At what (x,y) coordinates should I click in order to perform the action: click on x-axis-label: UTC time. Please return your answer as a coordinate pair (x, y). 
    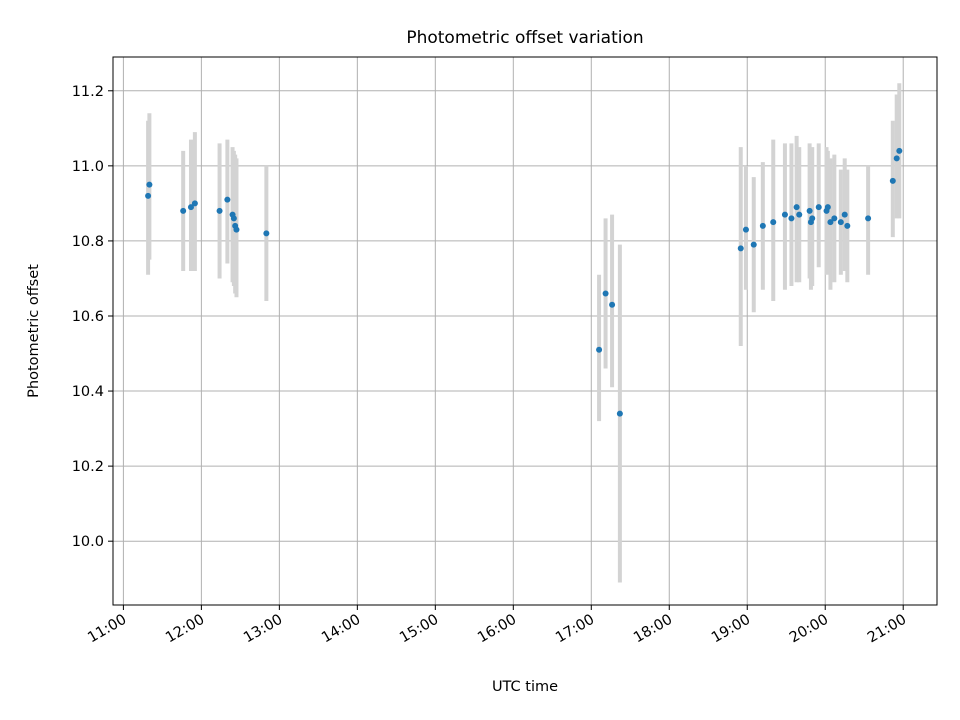
    Looking at the image, I should click on (525, 687).